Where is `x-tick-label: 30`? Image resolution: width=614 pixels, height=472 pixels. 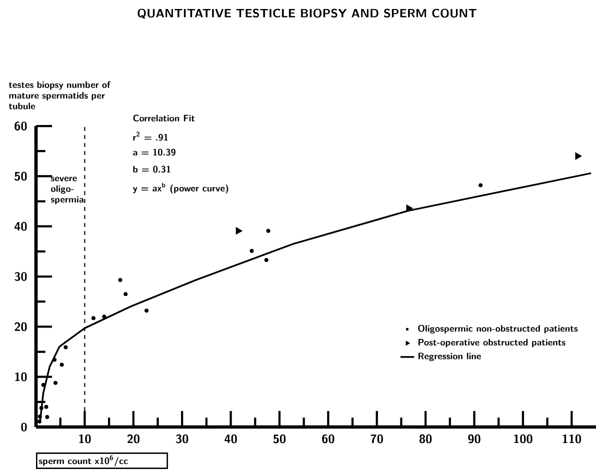
x-tick-label: 30 is located at coordinates (182, 439).